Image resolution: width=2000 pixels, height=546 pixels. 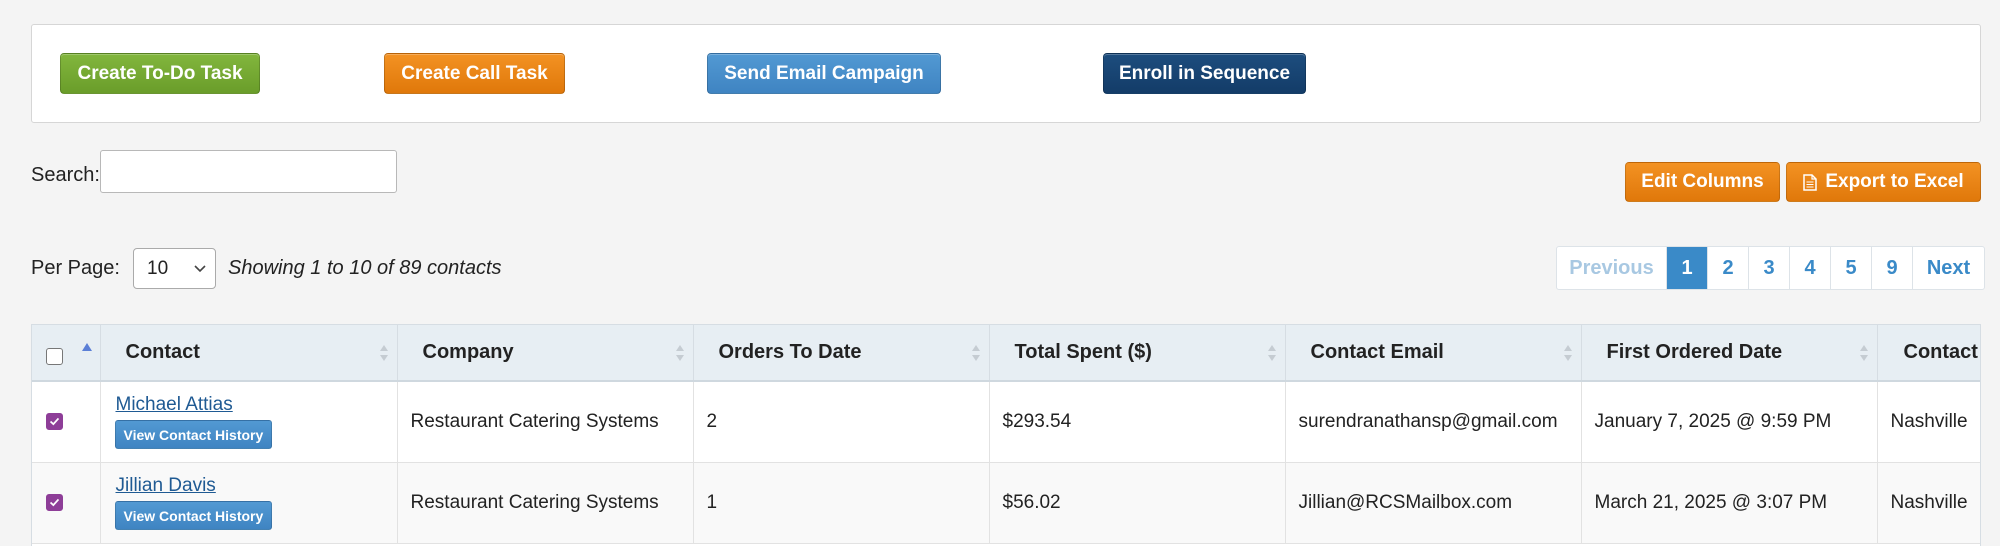 I want to click on first-ordered-cell: January 7, 2025 @ 9:59 PM, so click(x=1729, y=422).